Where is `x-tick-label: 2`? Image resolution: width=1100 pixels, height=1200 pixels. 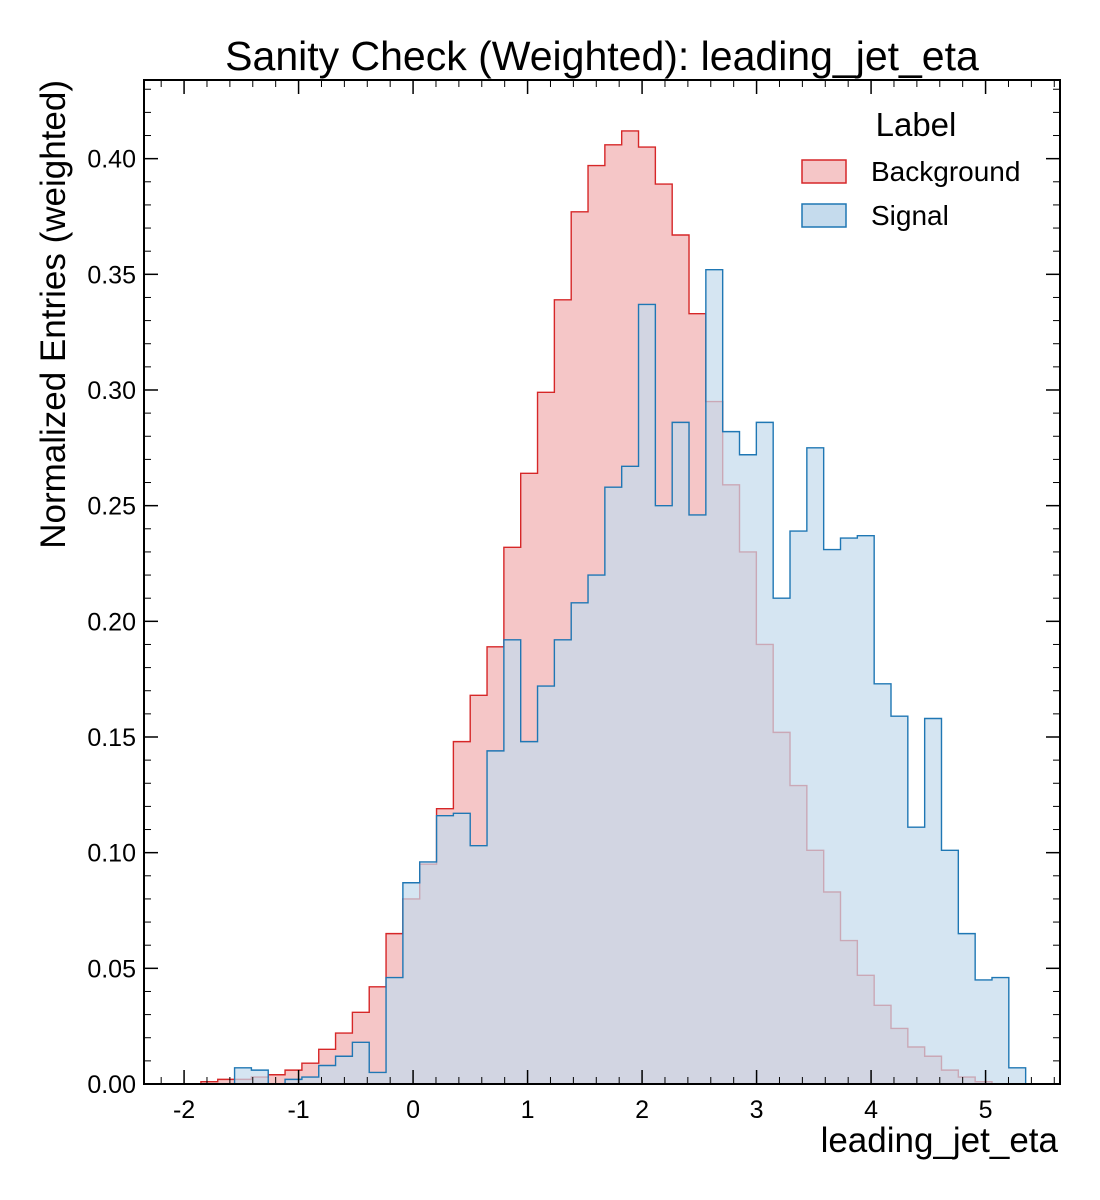
x-tick-label: 2 is located at coordinates (642, 1110).